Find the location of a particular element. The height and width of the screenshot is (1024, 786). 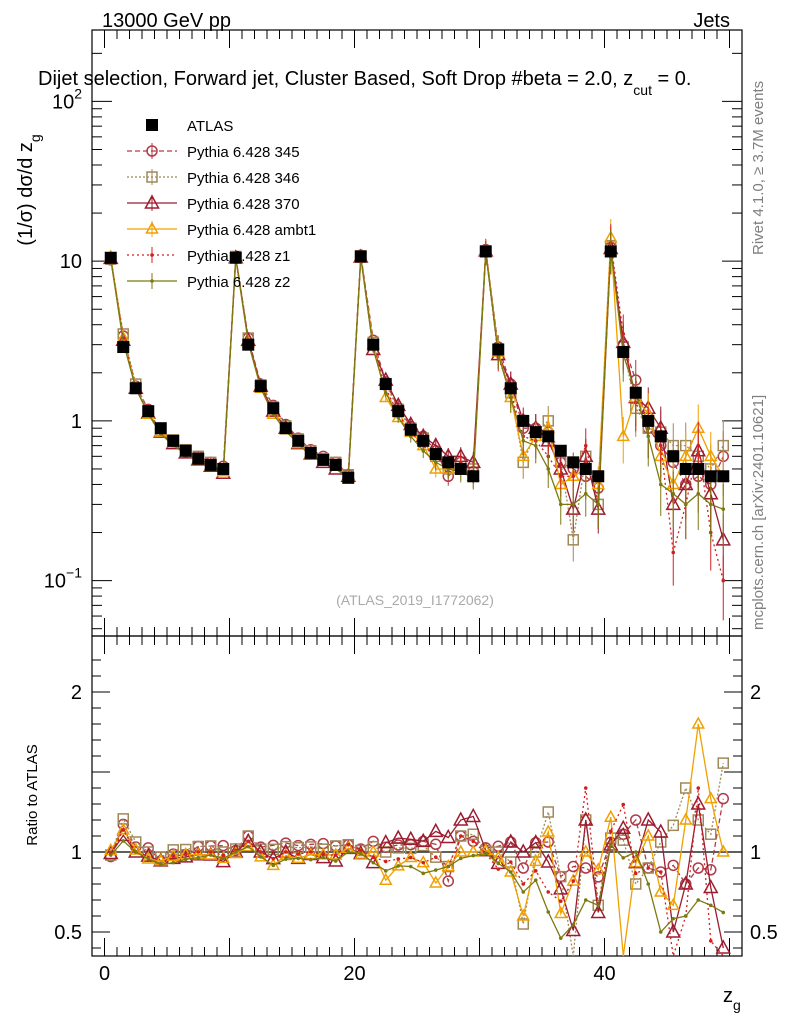

legend-label-atlas: ATLAS is located at coordinates (210, 126).